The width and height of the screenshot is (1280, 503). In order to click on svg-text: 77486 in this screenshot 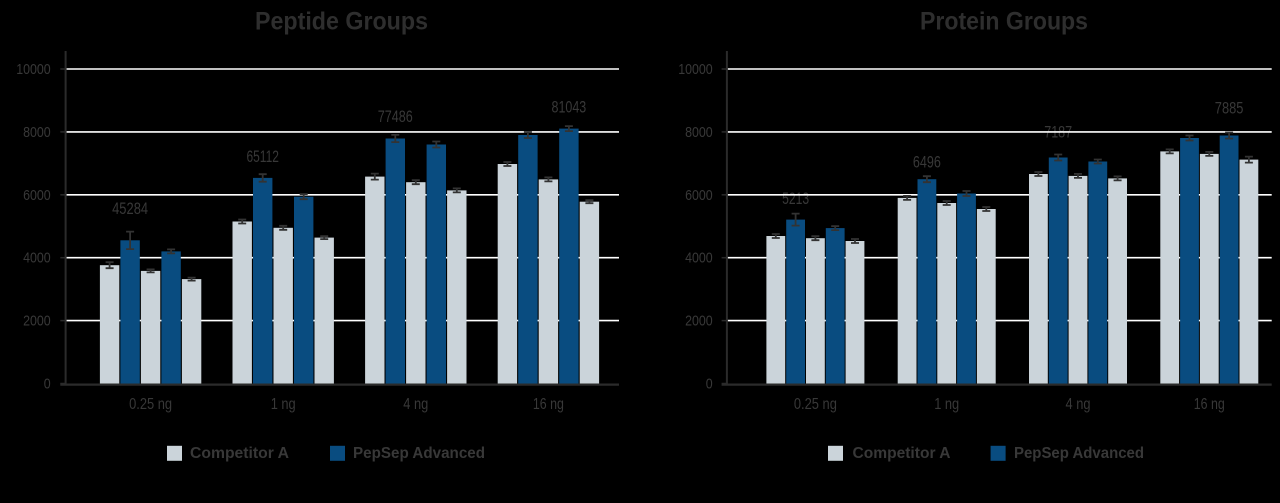, I will do `click(395, 116)`.